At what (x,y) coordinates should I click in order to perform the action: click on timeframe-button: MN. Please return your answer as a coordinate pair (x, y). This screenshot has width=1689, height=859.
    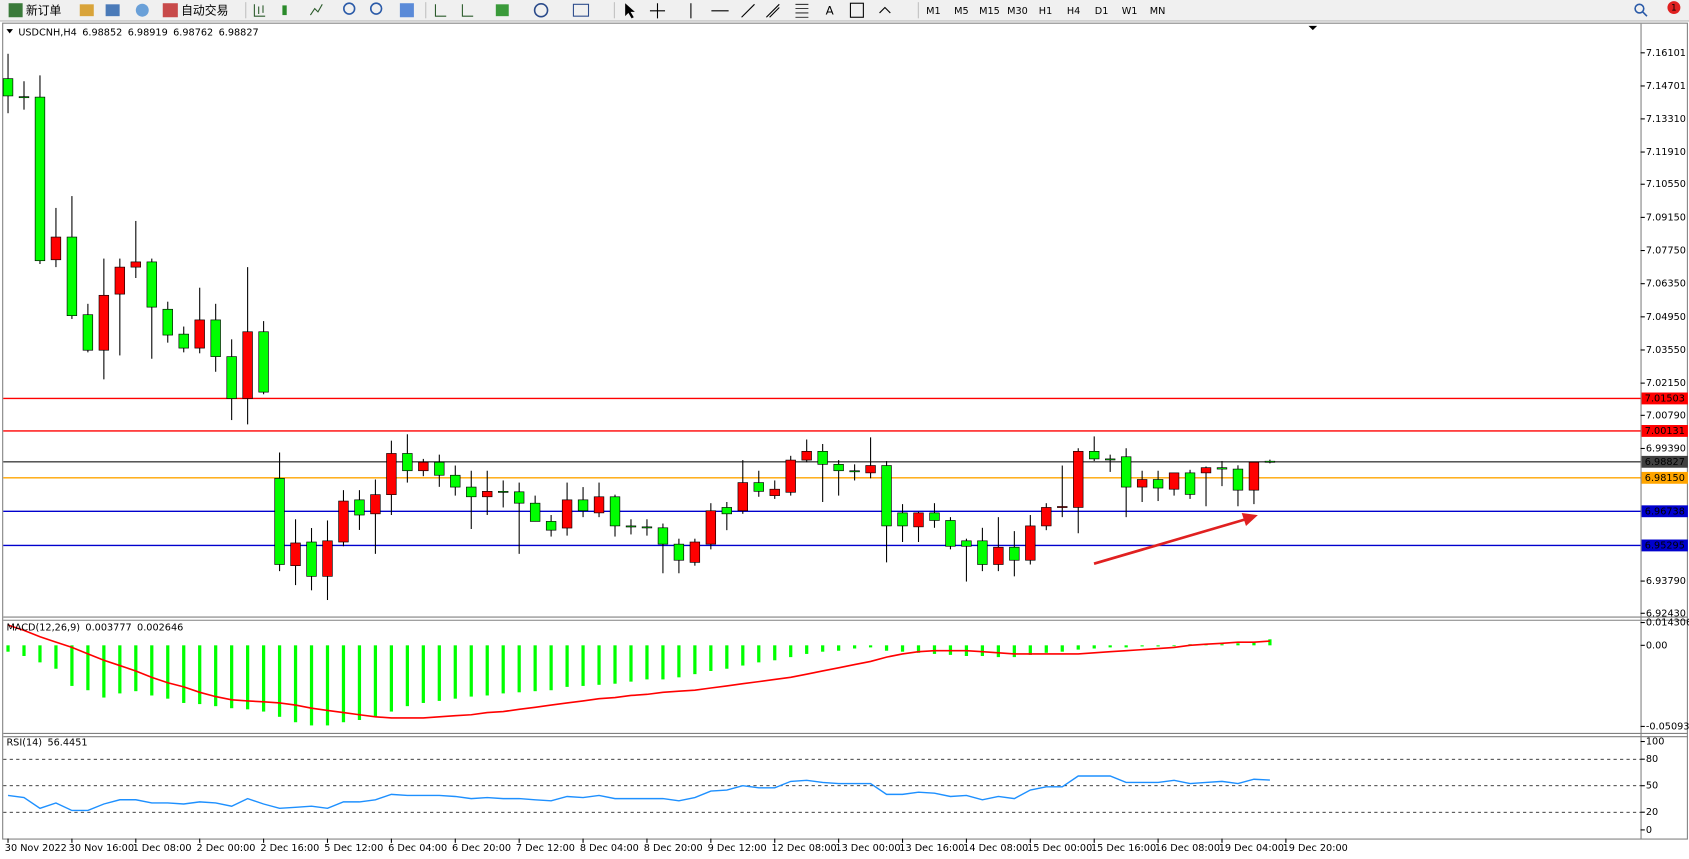
    Looking at the image, I should click on (1158, 11).